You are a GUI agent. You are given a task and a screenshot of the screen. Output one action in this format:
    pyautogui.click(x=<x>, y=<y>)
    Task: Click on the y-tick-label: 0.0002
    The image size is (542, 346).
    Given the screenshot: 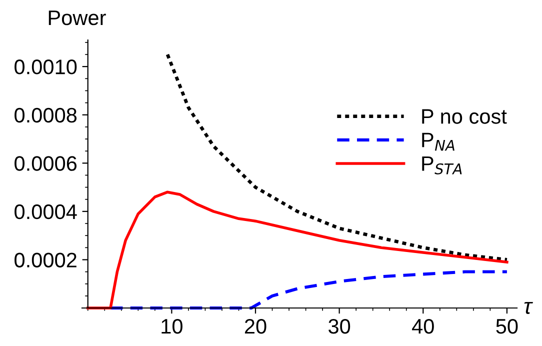 What is the action you would take?
    pyautogui.click(x=45, y=260)
    